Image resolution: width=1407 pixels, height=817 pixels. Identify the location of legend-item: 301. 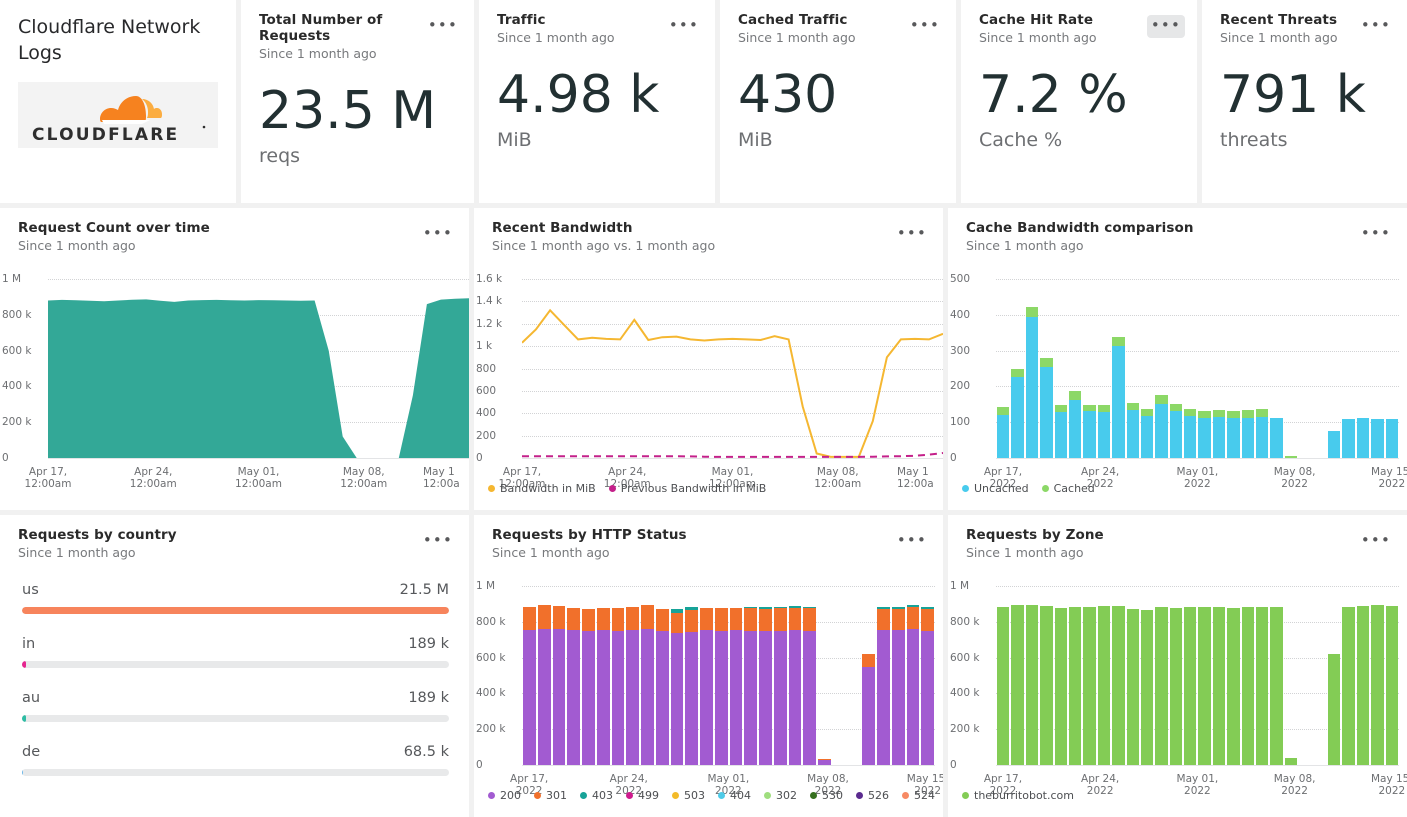
(550, 795).